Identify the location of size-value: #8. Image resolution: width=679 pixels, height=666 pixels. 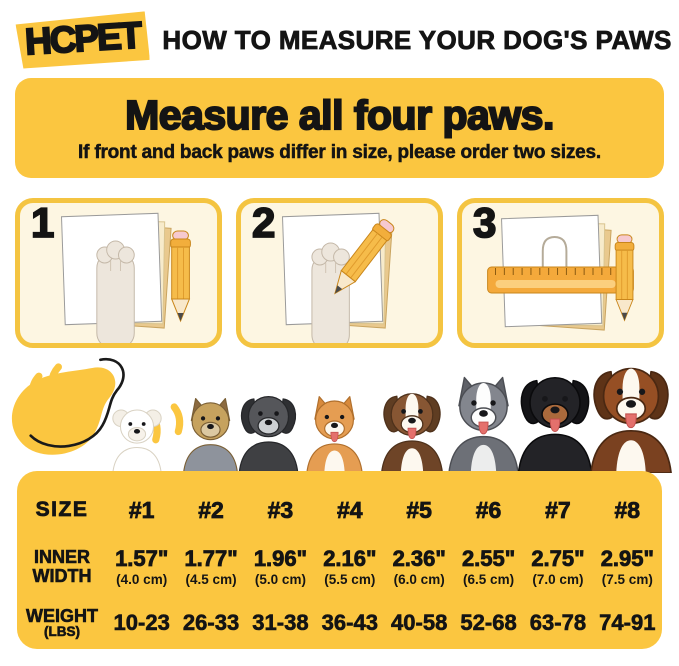
(627, 509).